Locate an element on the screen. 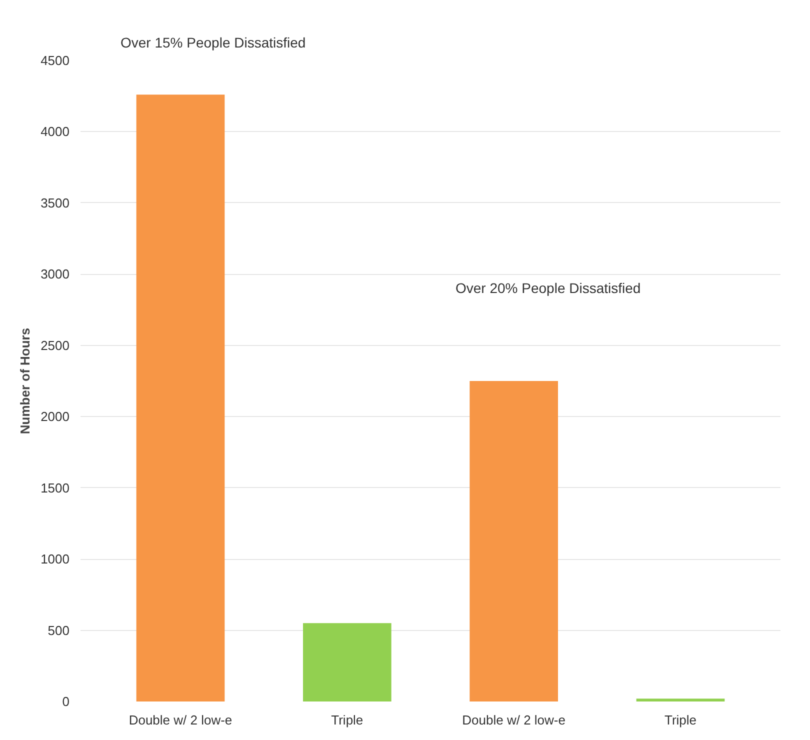 This screenshot has height=740, width=810. y-tick-label: 4000 is located at coordinates (55, 132).